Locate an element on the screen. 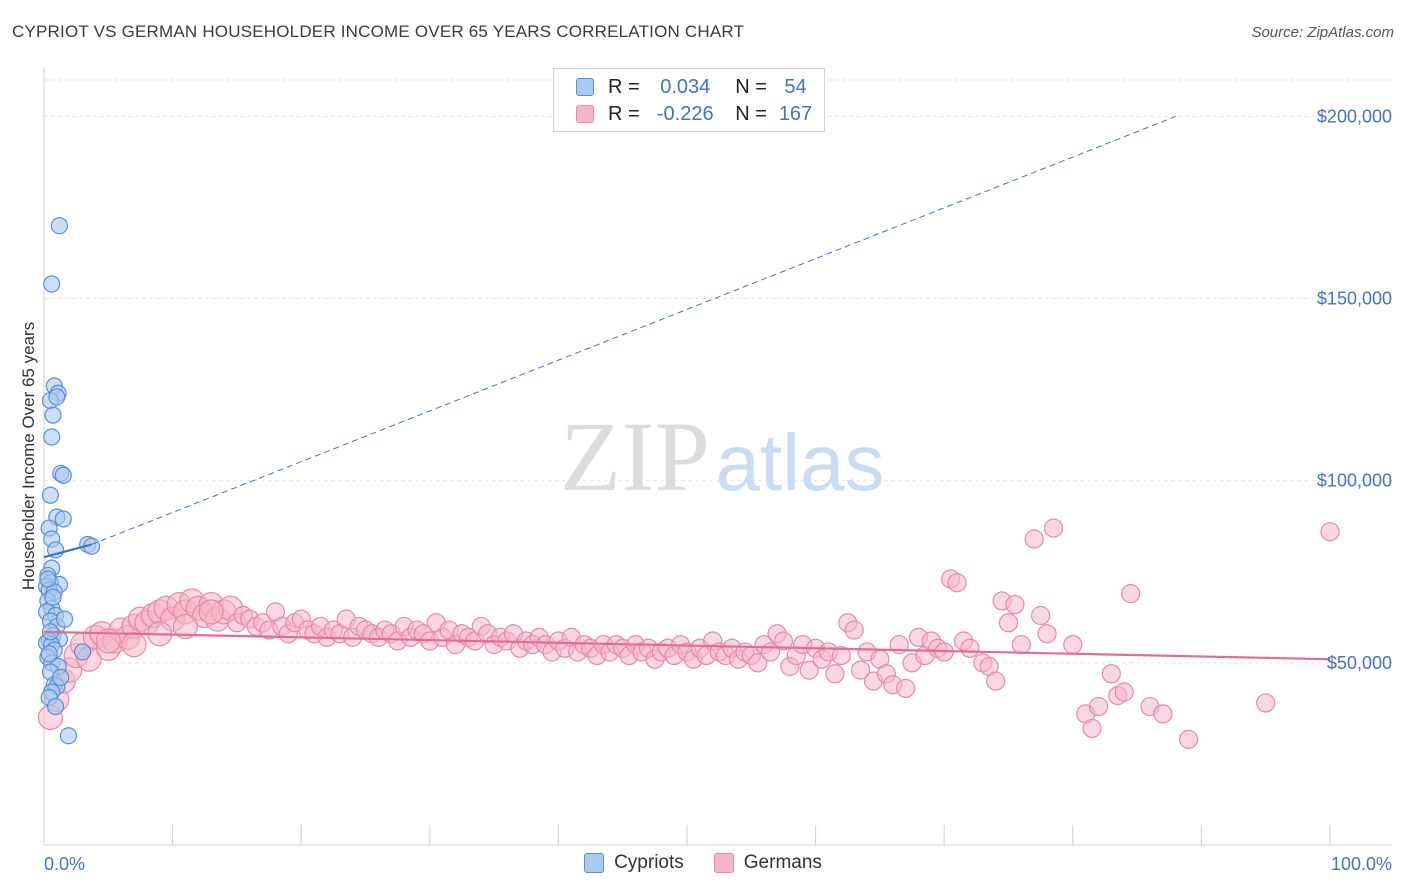 The width and height of the screenshot is (1406, 892). x-tick-label: 100.0% is located at coordinates (1361, 864).